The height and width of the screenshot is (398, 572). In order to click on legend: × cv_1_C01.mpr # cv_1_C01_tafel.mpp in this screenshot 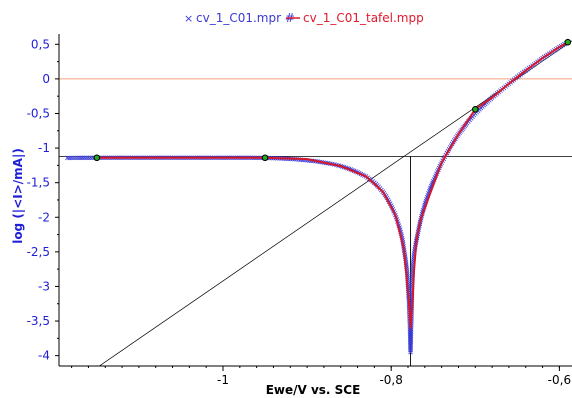, I will do `click(286, 14)`.